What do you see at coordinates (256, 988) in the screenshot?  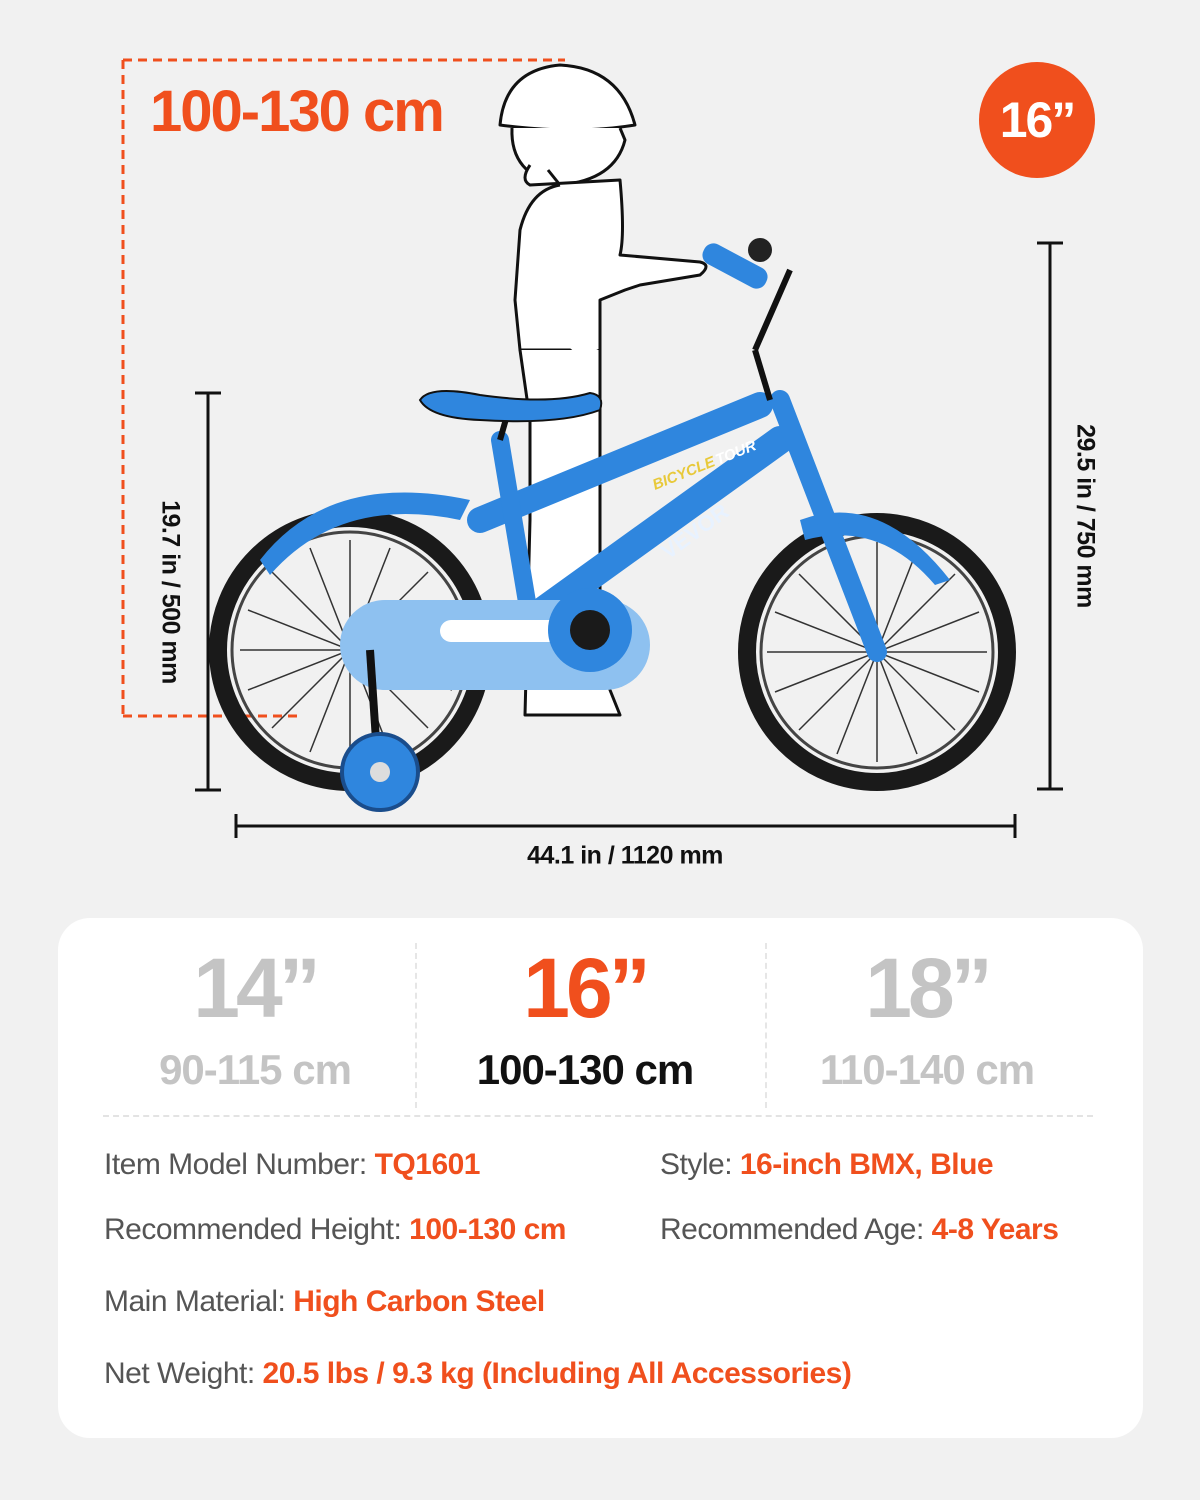 I see `size-number: 14”` at bounding box center [256, 988].